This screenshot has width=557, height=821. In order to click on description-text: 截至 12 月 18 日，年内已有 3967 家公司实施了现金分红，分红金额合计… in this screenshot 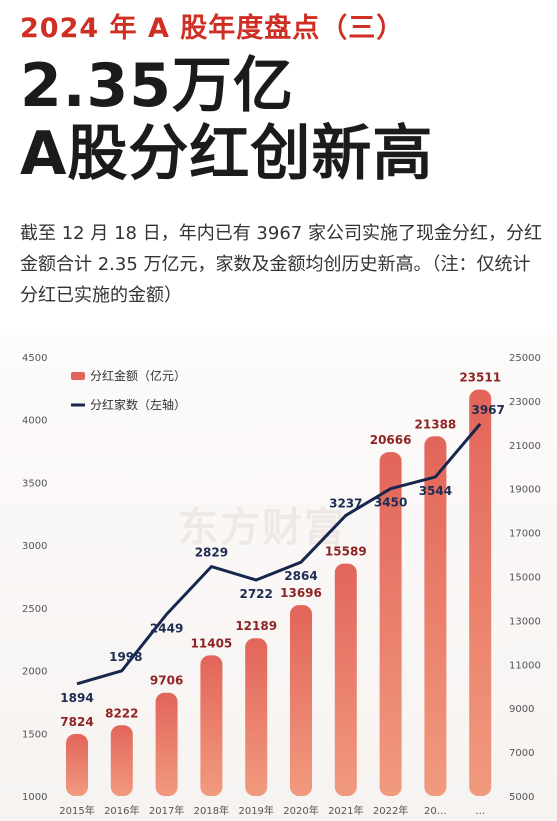, I will do `click(281, 264)`.